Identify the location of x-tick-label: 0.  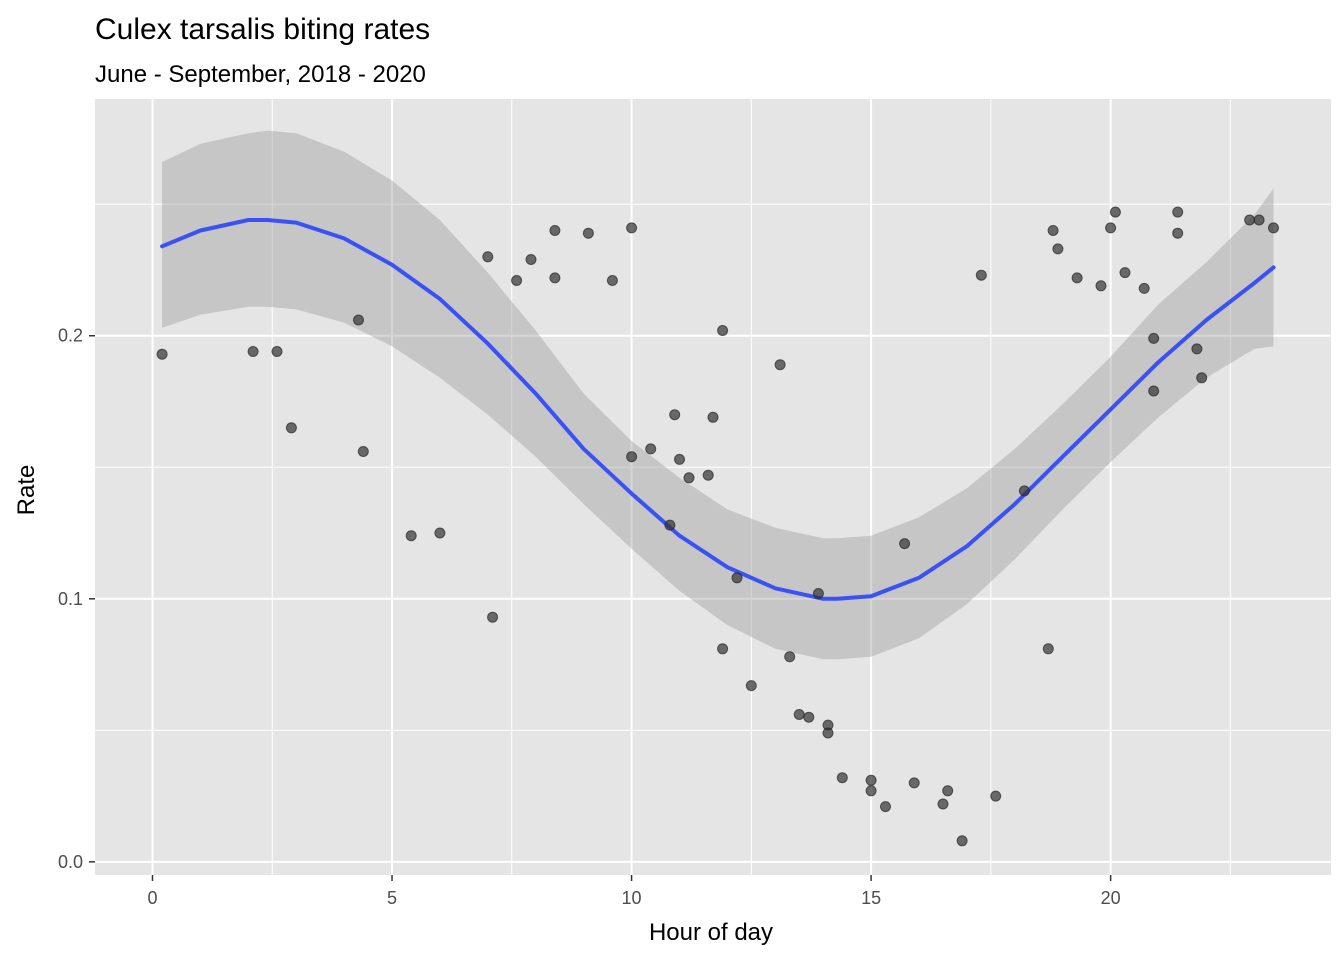
(152, 898).